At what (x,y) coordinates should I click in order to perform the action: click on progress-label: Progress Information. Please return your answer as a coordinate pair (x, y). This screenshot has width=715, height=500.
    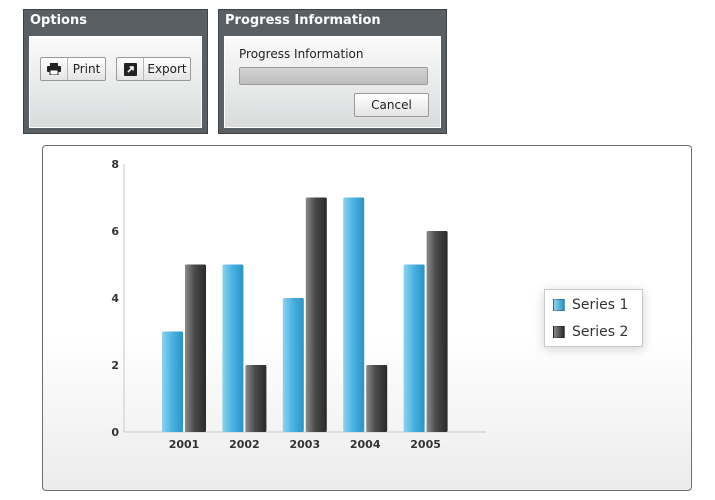
    Looking at the image, I should click on (301, 54).